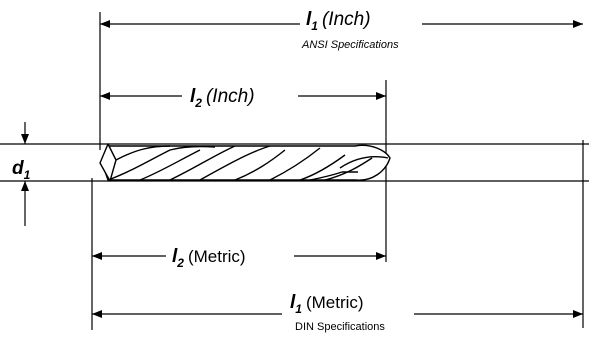 This screenshot has width=589, height=337. I want to click on flute-runout, so click(333, 176).